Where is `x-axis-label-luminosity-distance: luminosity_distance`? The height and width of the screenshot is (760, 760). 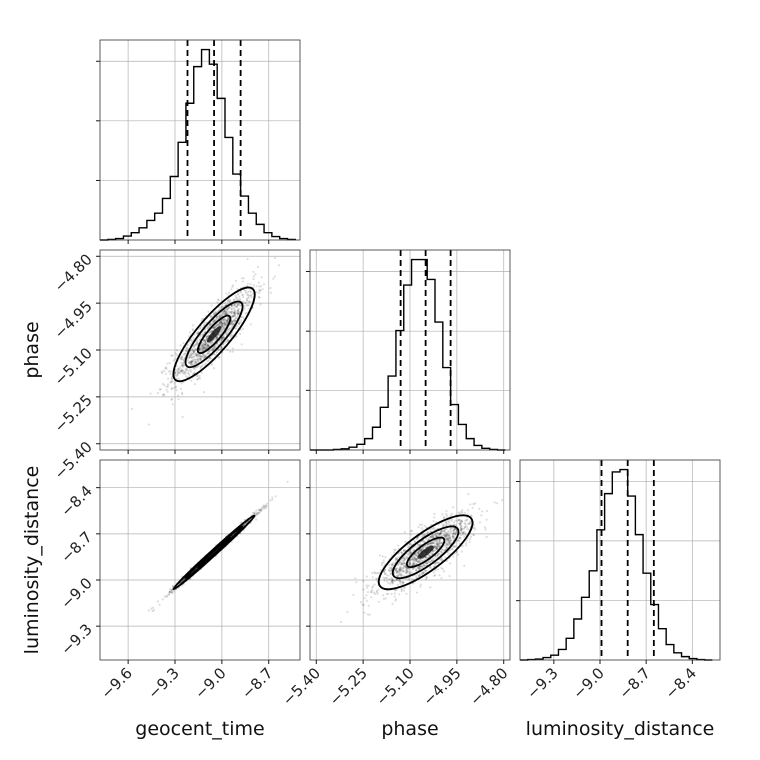 x-axis-label-luminosity-distance: luminosity_distance is located at coordinates (620, 729).